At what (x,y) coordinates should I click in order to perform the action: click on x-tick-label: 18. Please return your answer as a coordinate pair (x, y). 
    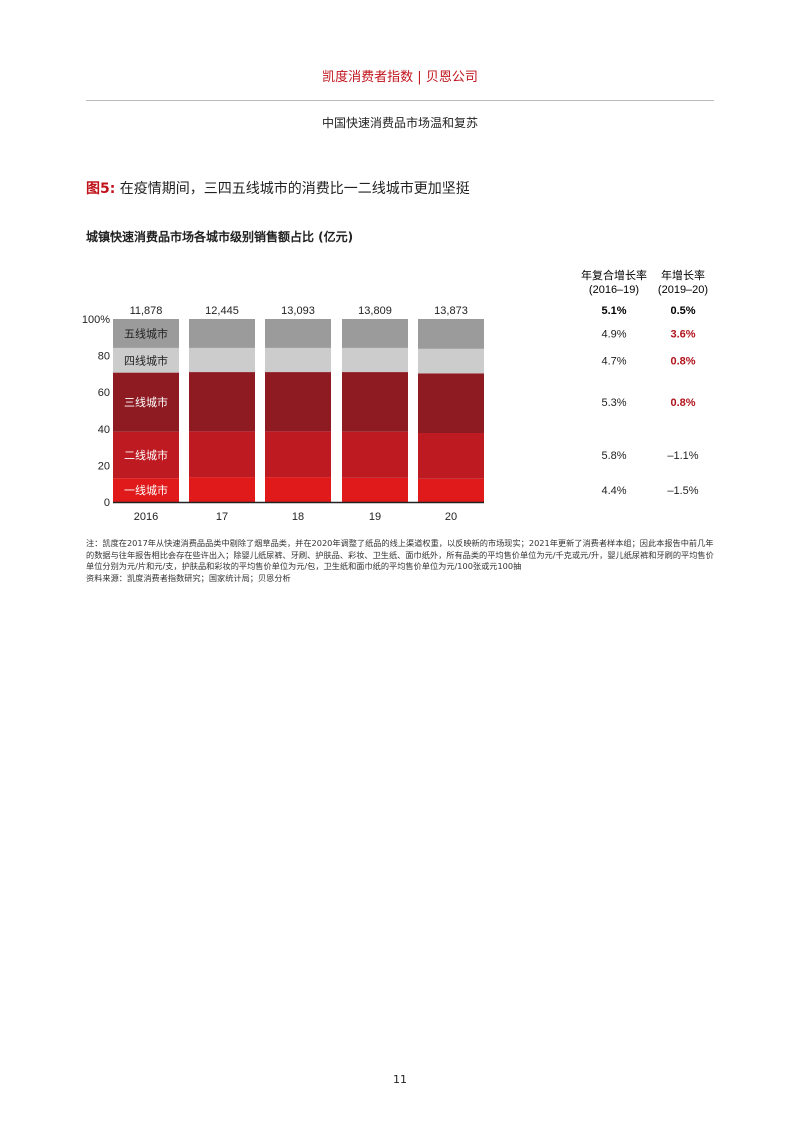
    Looking at the image, I should click on (298, 517).